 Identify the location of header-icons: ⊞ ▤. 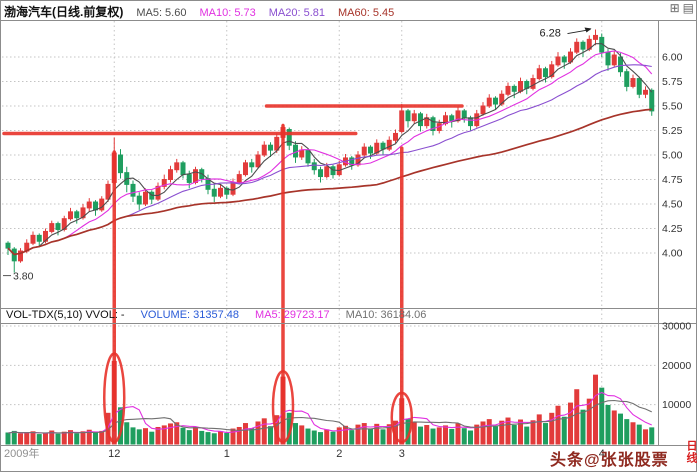
(682, 8).